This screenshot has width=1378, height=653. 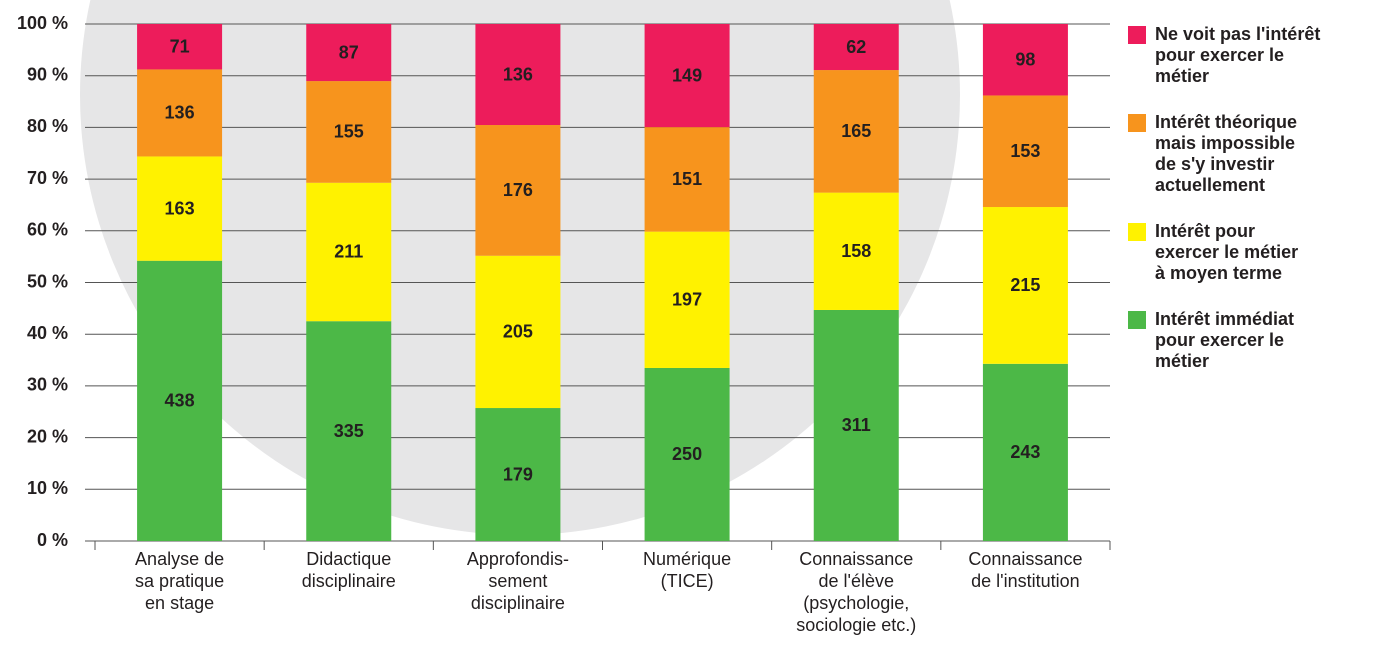 I want to click on data-label: 151, so click(x=687, y=179).